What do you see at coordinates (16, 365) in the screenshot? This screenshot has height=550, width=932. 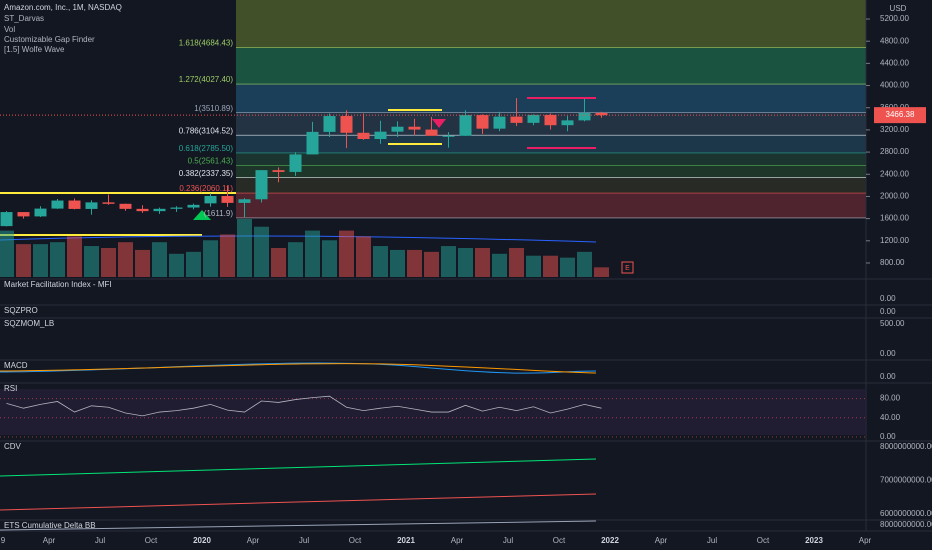 I see `pane-title: MACD` at bounding box center [16, 365].